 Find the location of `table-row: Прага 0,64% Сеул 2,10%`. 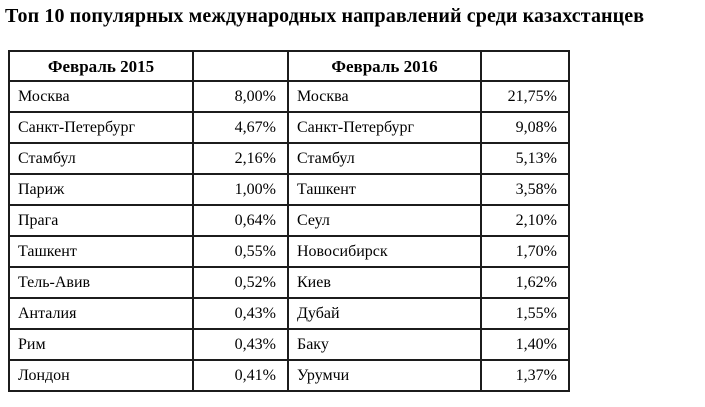

table-row: Прага 0,64% Сеул 2,10% is located at coordinates (289, 220).